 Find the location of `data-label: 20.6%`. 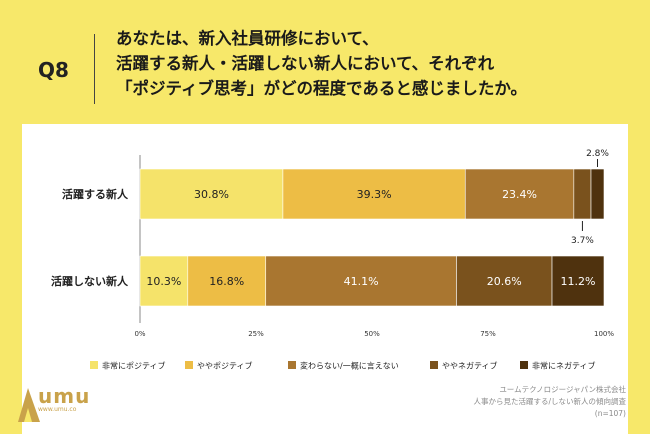

data-label: 20.6% is located at coordinates (504, 281).